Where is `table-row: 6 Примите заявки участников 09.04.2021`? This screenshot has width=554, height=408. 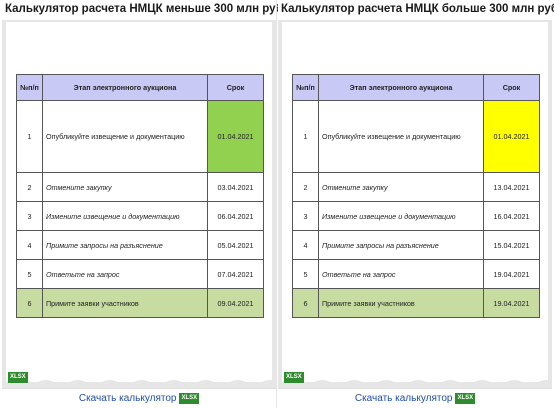
table-row: 6 Примите заявки участников 09.04.2021 is located at coordinates (140, 303).